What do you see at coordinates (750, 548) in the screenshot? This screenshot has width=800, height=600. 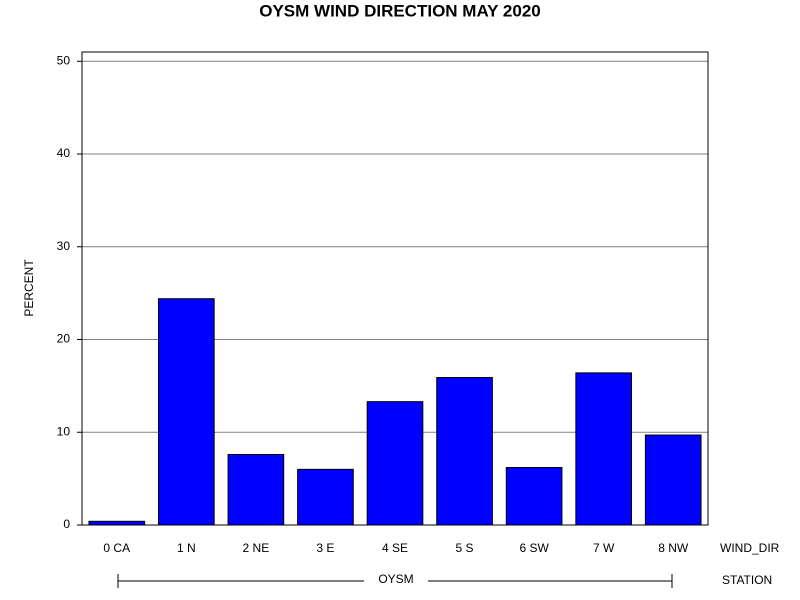 I see `x-axis-label: WIND_DIR` at bounding box center [750, 548].